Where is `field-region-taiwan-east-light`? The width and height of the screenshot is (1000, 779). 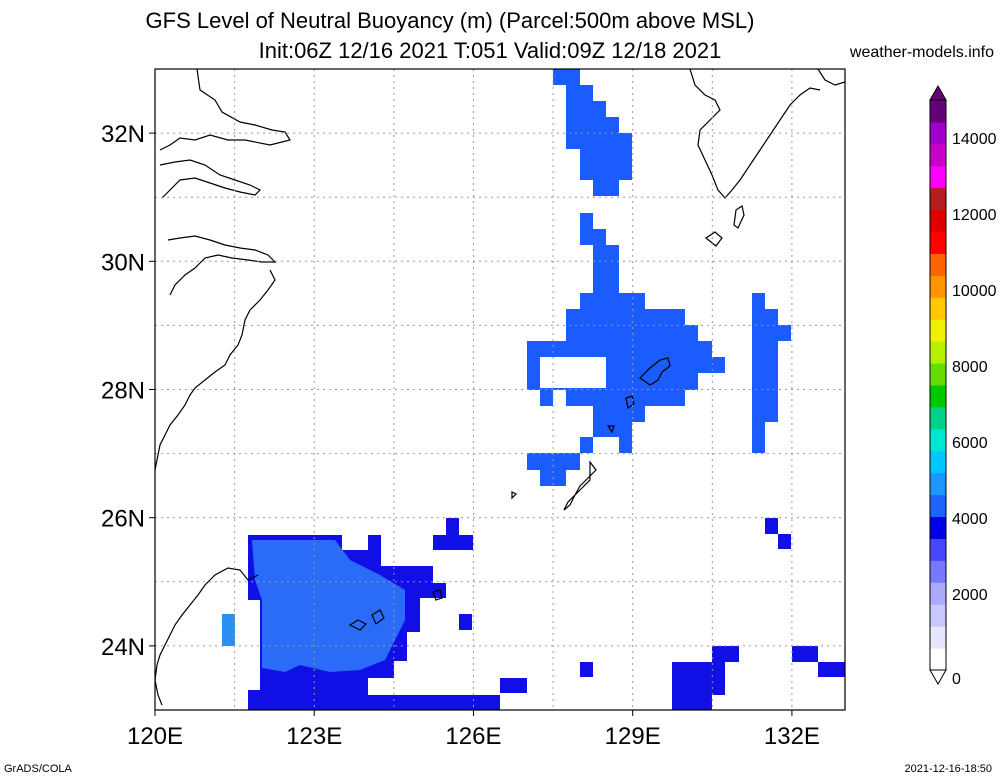
field-region-taiwan-east-light is located at coordinates (328, 606).